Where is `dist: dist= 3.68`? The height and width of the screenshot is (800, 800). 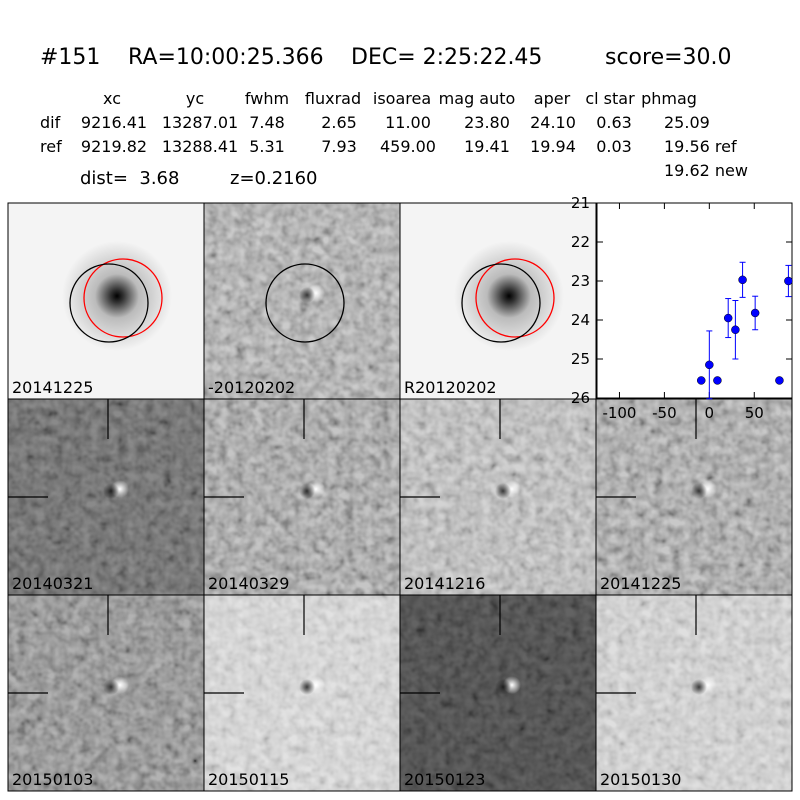 dist: dist= 3.68 is located at coordinates (129, 178).